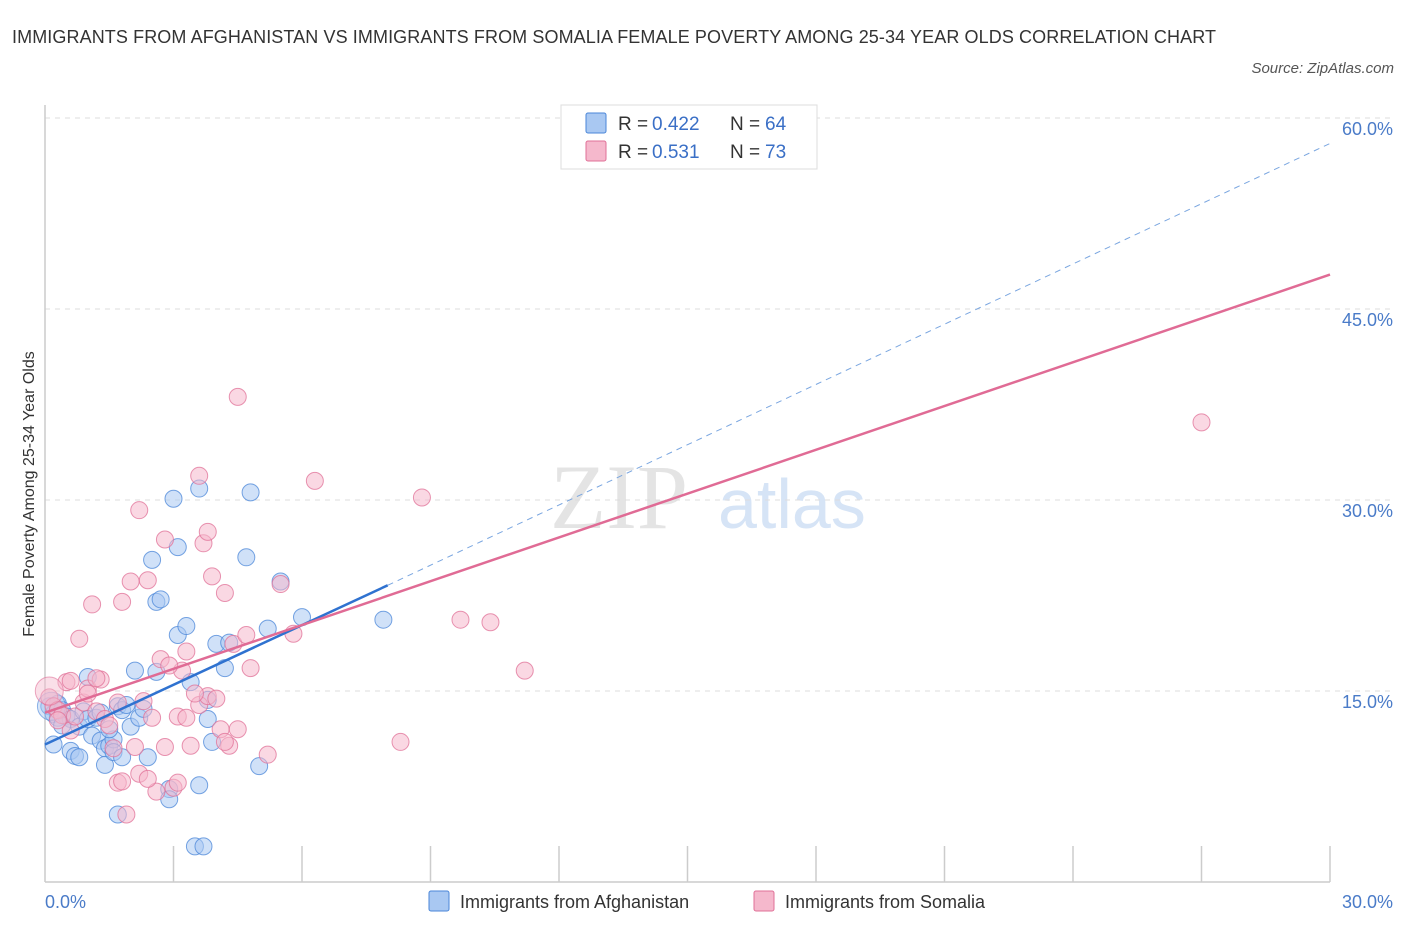 This screenshot has height=930, width=1406. Describe the element at coordinates (633, 124) in the screenshot. I see `legend-r-label-afghanistan: R =` at that location.